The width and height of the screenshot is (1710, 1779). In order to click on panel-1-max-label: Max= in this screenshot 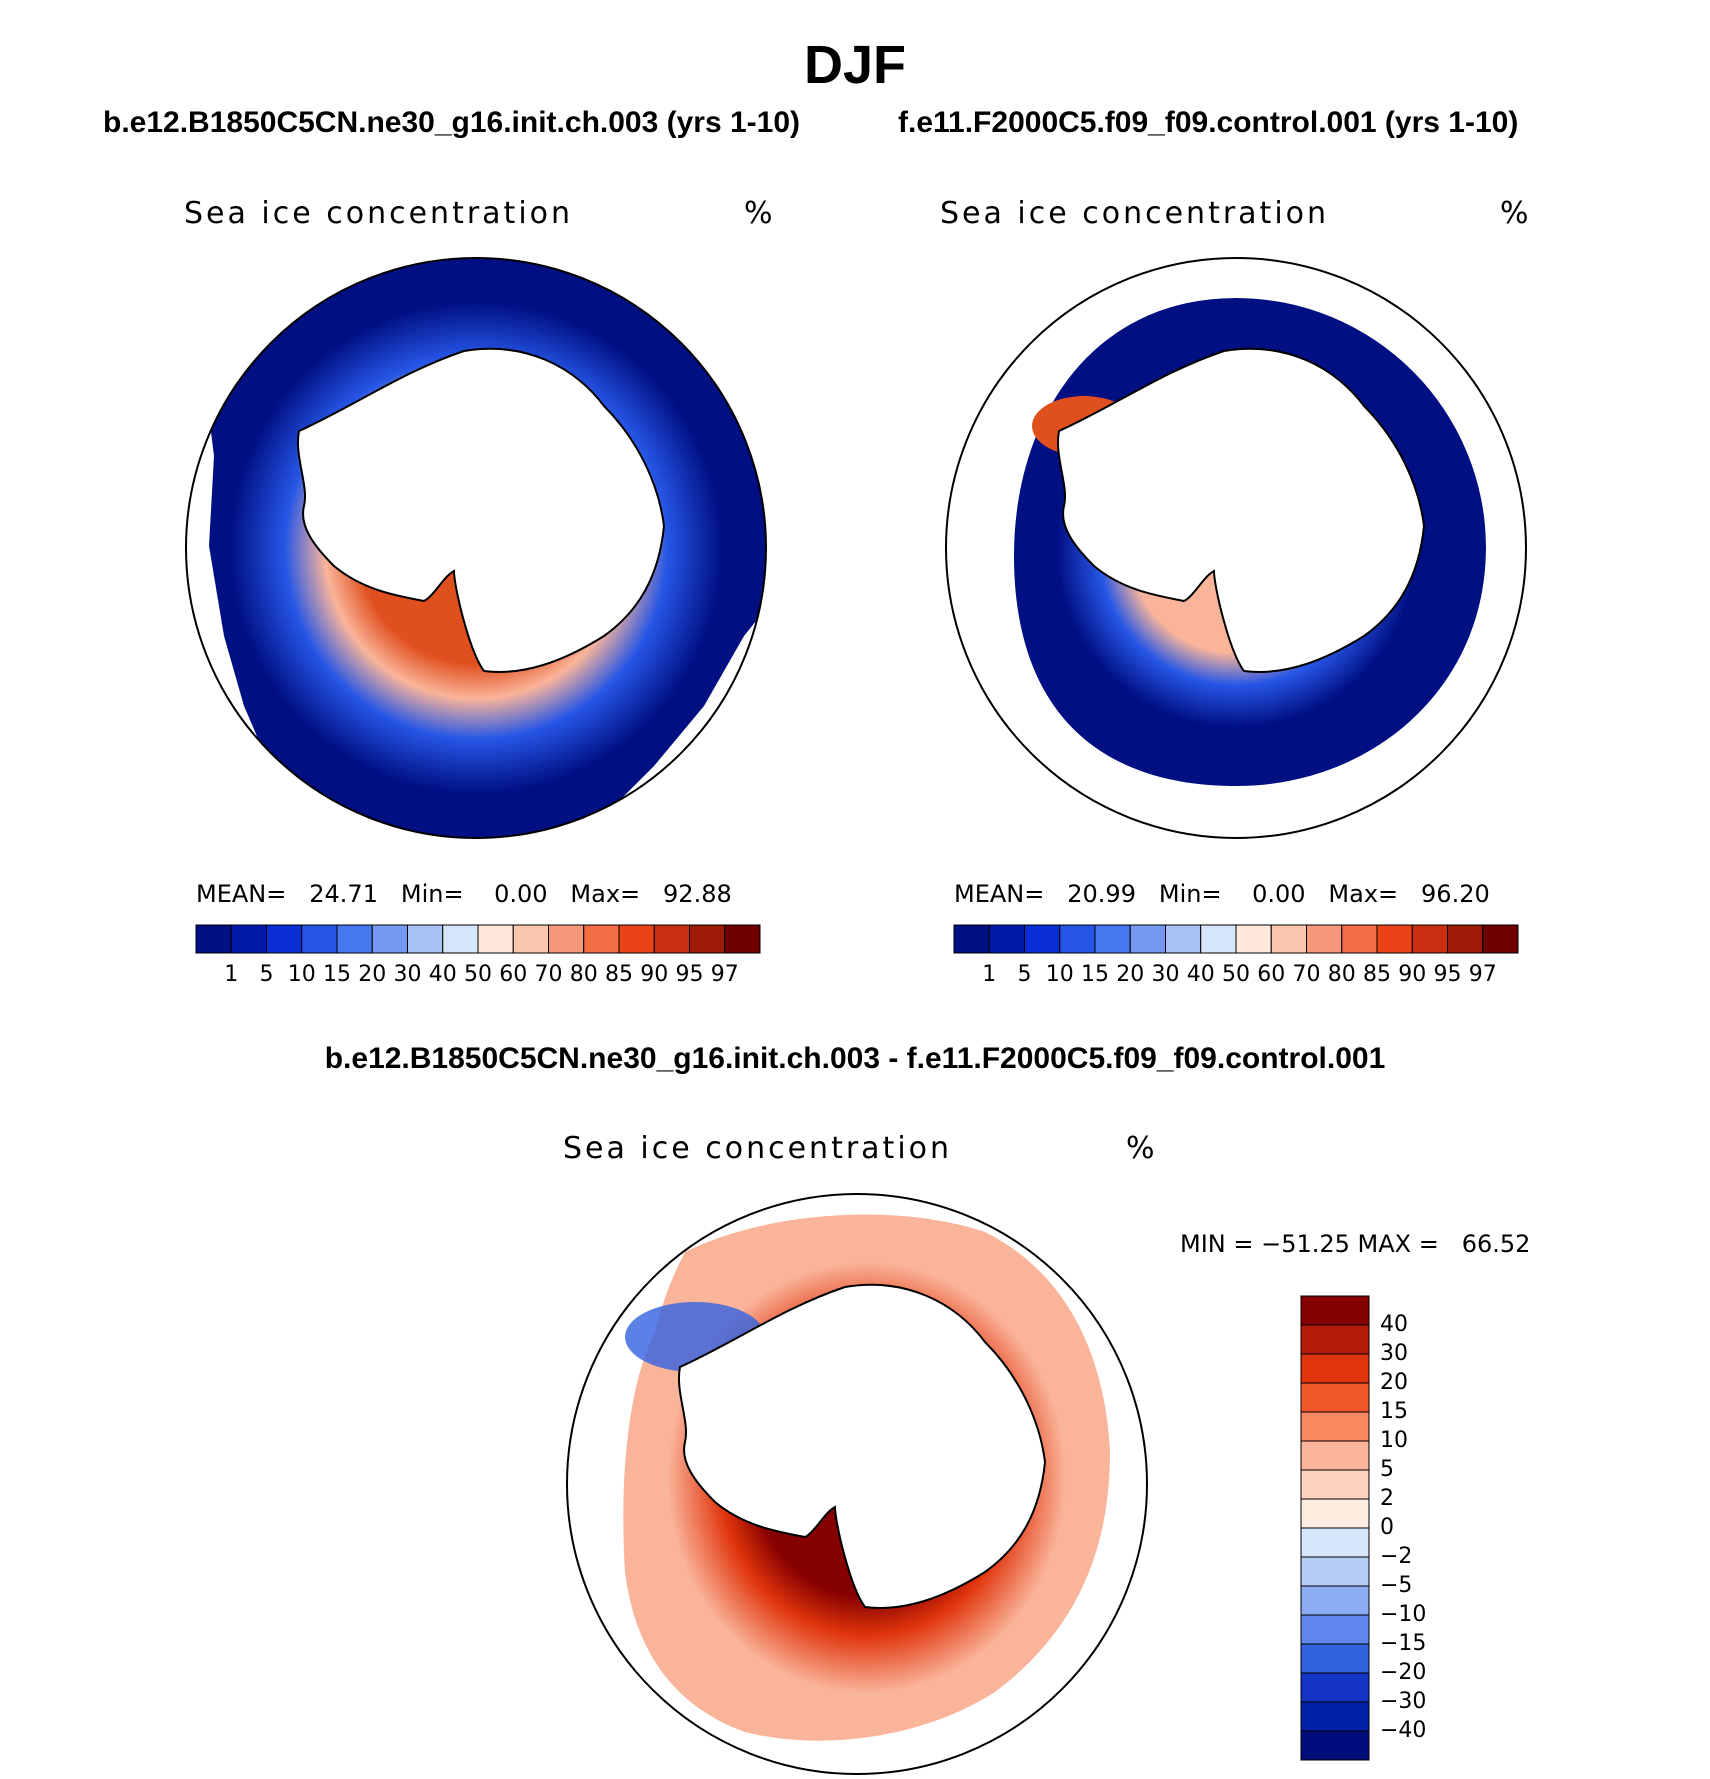, I will do `click(605, 894)`.